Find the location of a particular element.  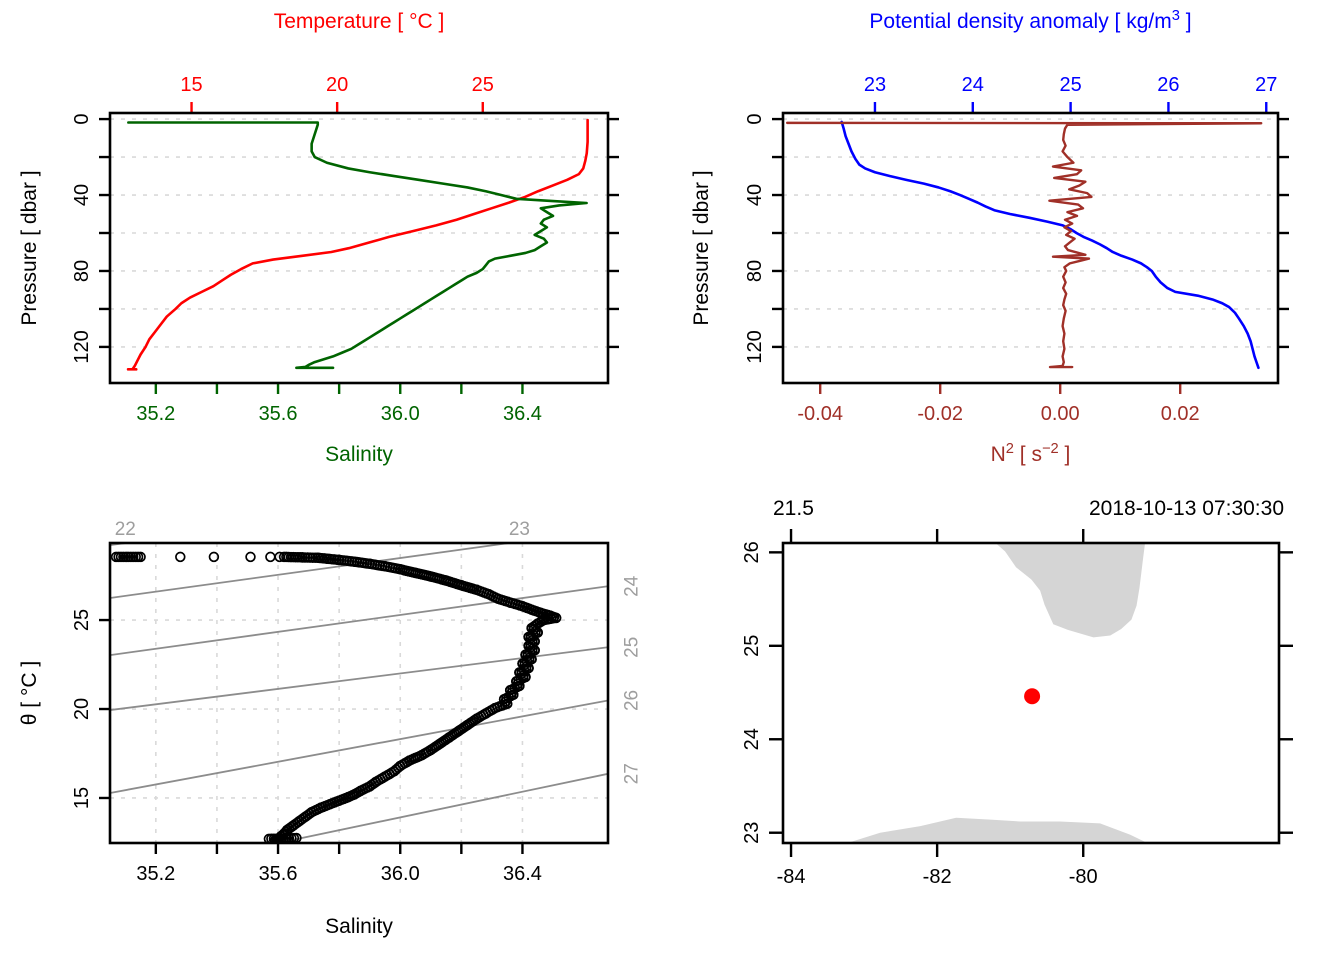

salinity-axis-title-top: Salinity is located at coordinates (359, 454).